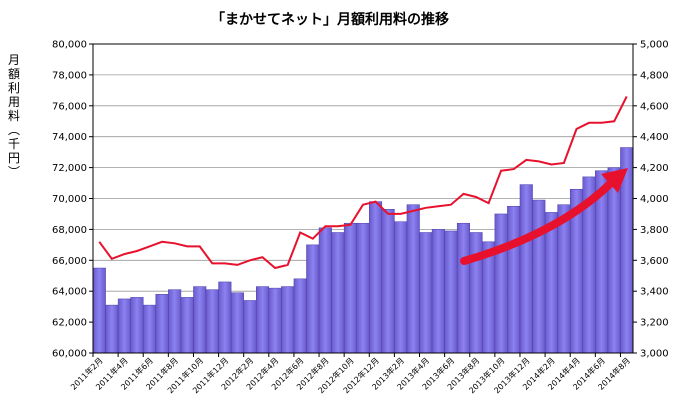 This screenshot has height=406, width=679. Describe the element at coordinates (614, 180) in the screenshot. I see `arrow-head` at that location.